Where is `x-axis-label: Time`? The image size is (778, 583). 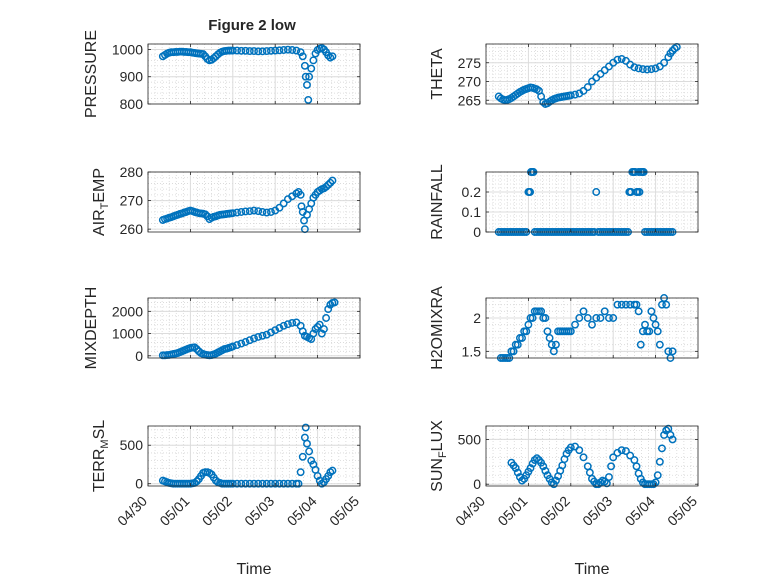
x-axis-label: Time is located at coordinates (254, 569).